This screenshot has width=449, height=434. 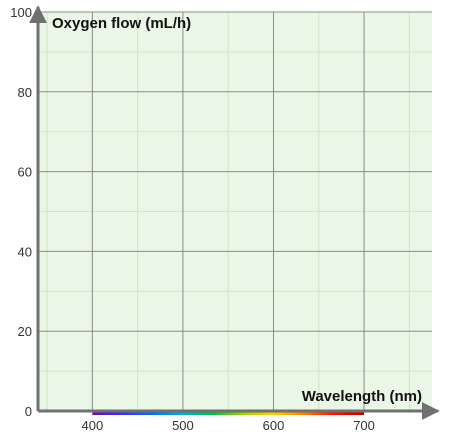 I want to click on y-tick-label: 60, so click(x=25, y=172).